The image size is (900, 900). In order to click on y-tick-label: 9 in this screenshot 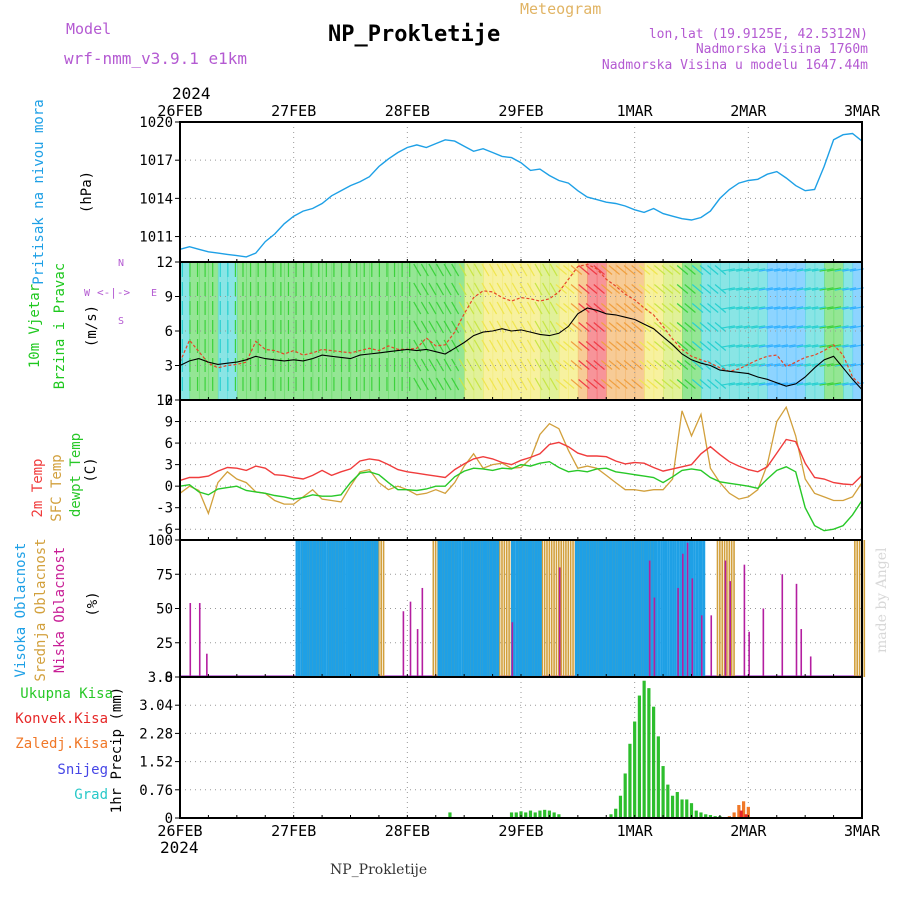, I will do `click(169, 423)`.